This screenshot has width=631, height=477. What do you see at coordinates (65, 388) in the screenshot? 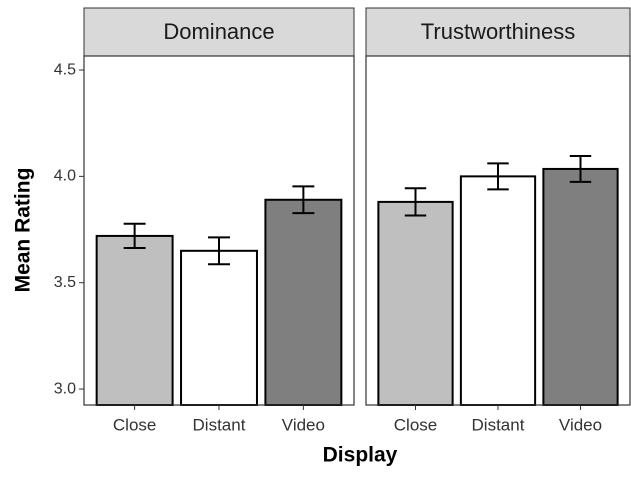
I see `y-tick-label: 3.0` at bounding box center [65, 388].